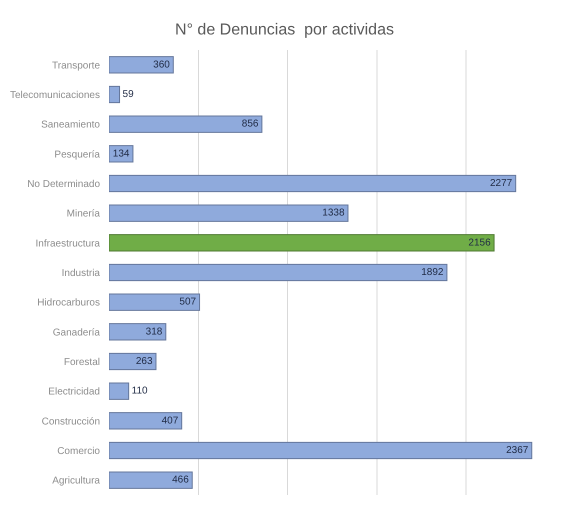 This screenshot has height=515, width=569. What do you see at coordinates (284, 29) in the screenshot?
I see `chart-title: N° de Denuncias por actividas` at bounding box center [284, 29].